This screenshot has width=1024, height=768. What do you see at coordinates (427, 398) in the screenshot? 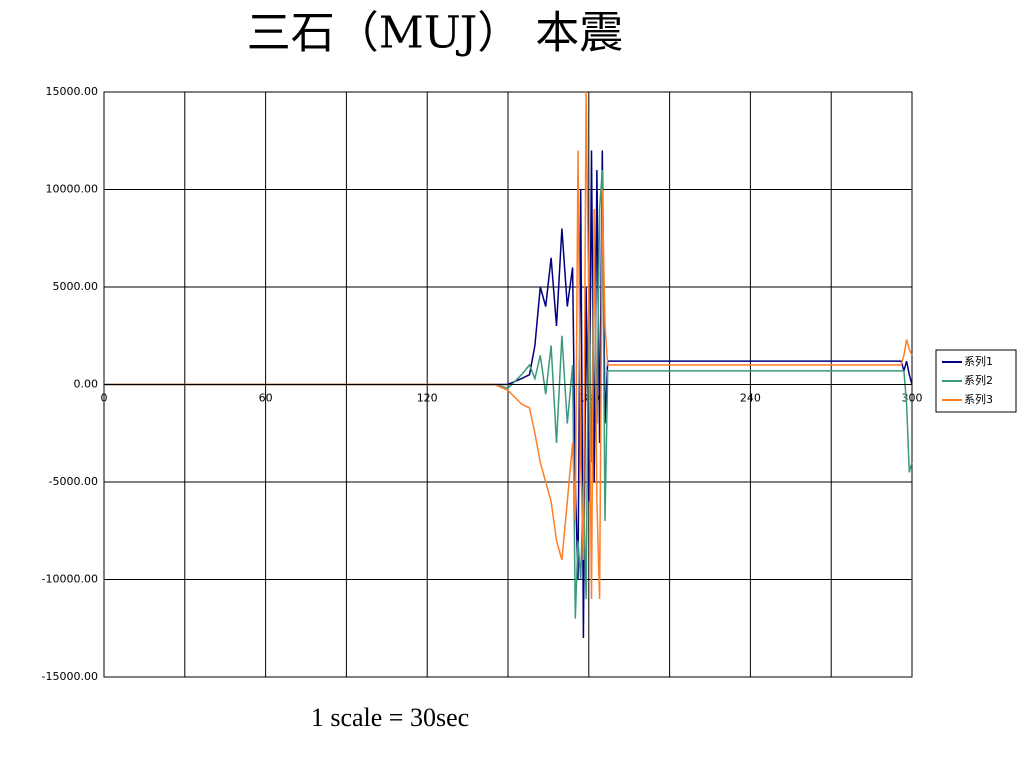
I see `x-tick-label: 120` at bounding box center [427, 398].